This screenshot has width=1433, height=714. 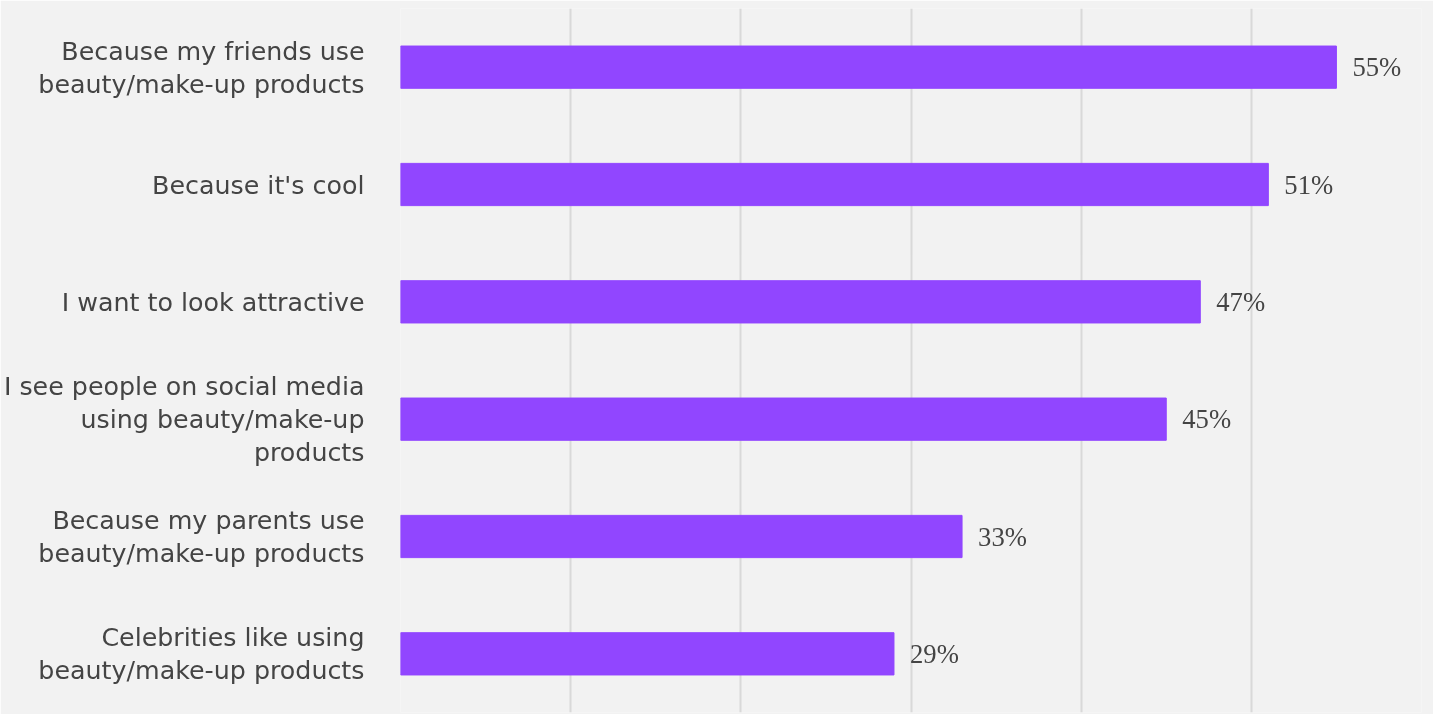 I want to click on y-tick-label: Celebrities like using beauty/make-up products, so click(x=201, y=654).